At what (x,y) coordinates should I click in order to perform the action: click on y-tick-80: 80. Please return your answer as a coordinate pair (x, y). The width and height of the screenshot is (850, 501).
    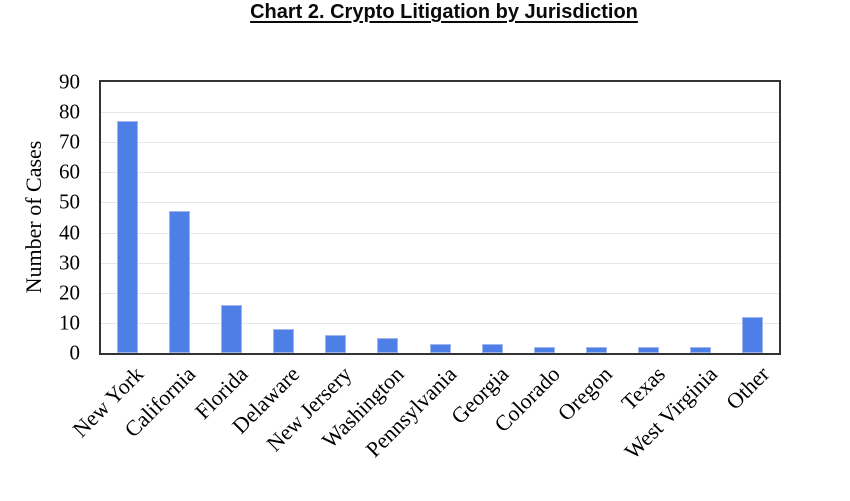
    Looking at the image, I should click on (69, 111).